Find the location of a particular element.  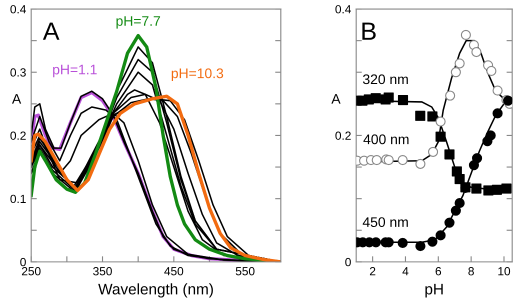

x-axis-title: Wavelength (nm) is located at coordinates (155, 290).